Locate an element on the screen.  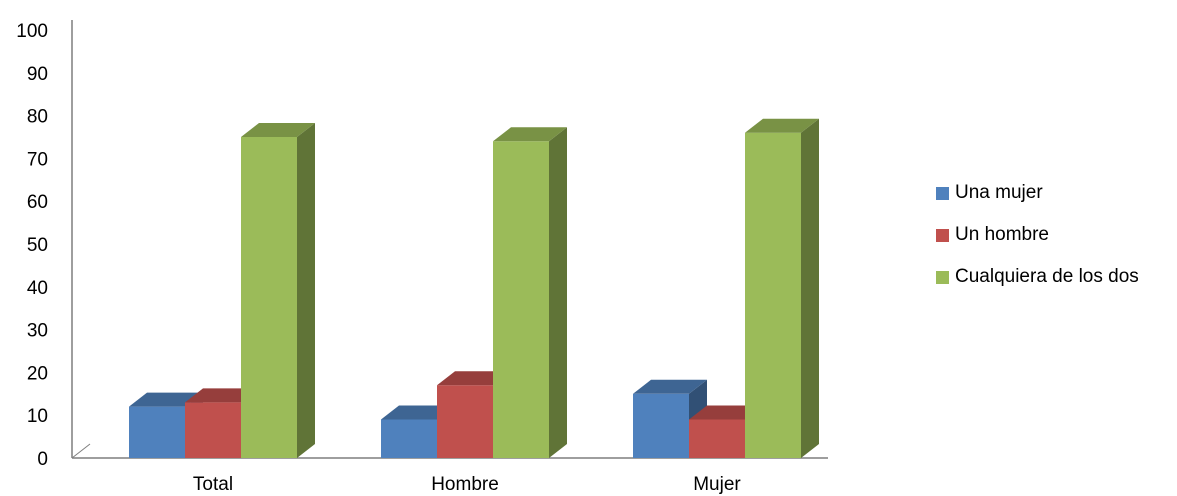
y-tick-label: 10 is located at coordinates (37, 416).